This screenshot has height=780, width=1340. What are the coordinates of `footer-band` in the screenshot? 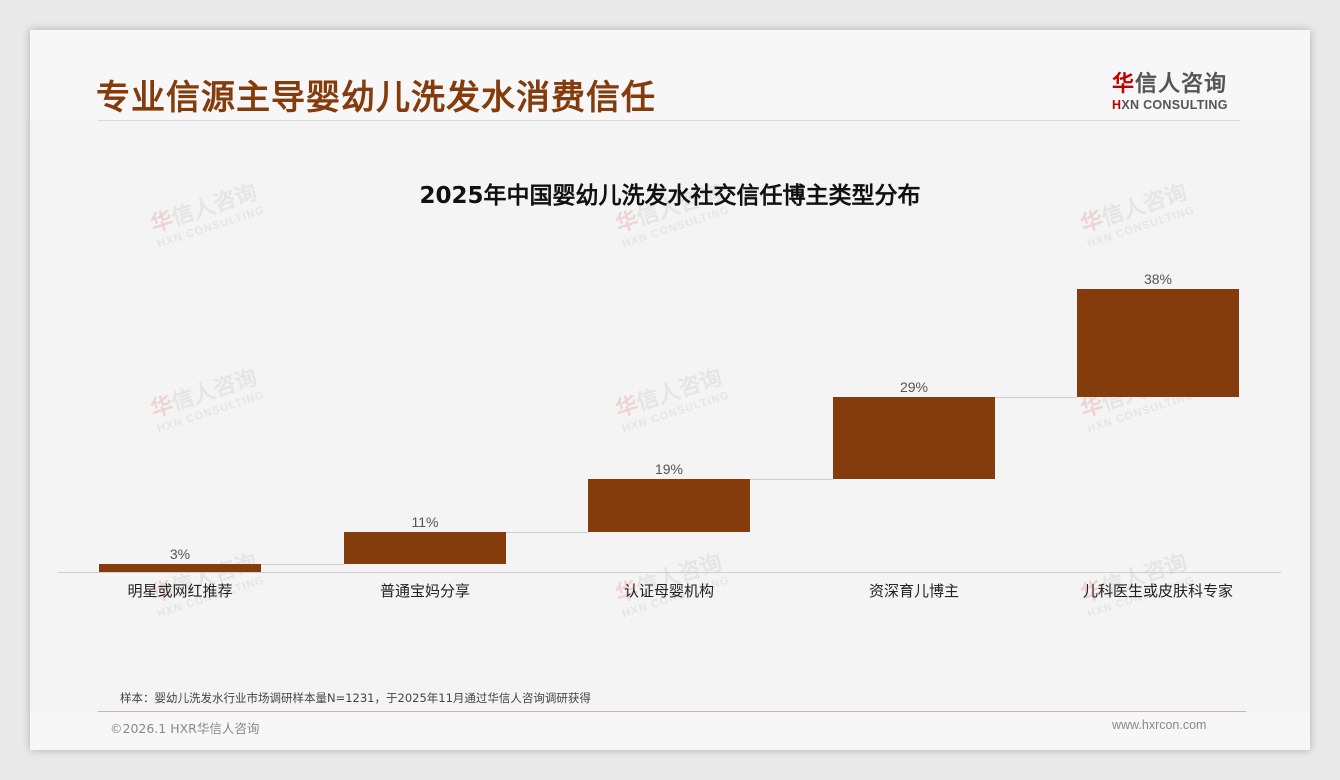 It's located at (670, 731).